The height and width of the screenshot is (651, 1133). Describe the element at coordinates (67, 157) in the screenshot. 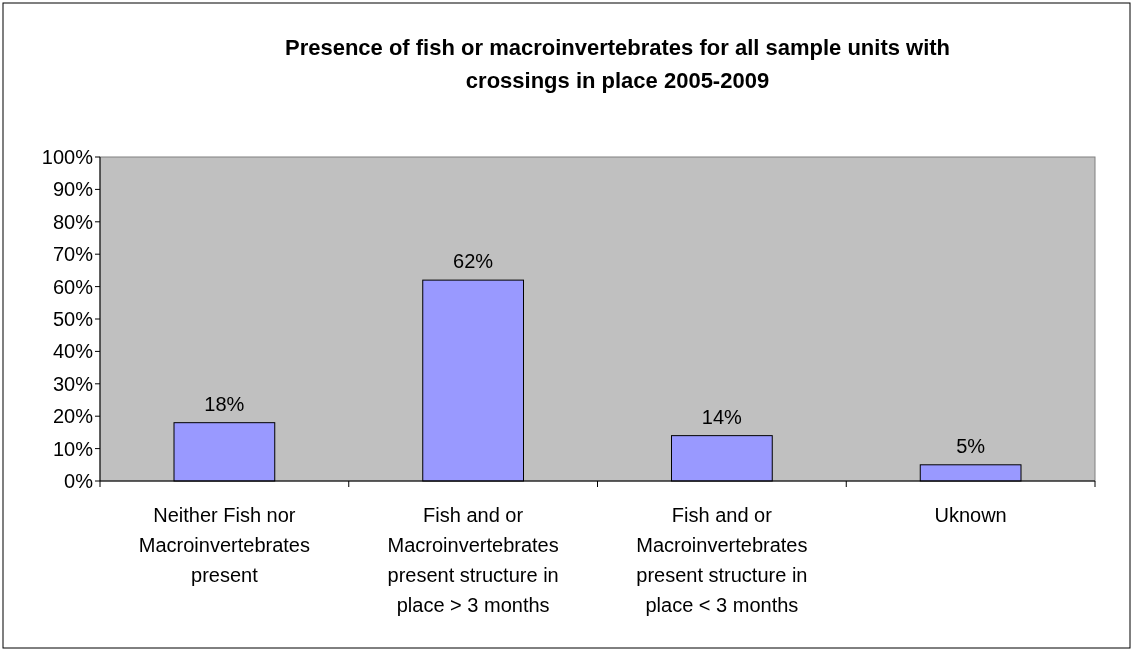

I see `y-tick-label: 100%` at that location.